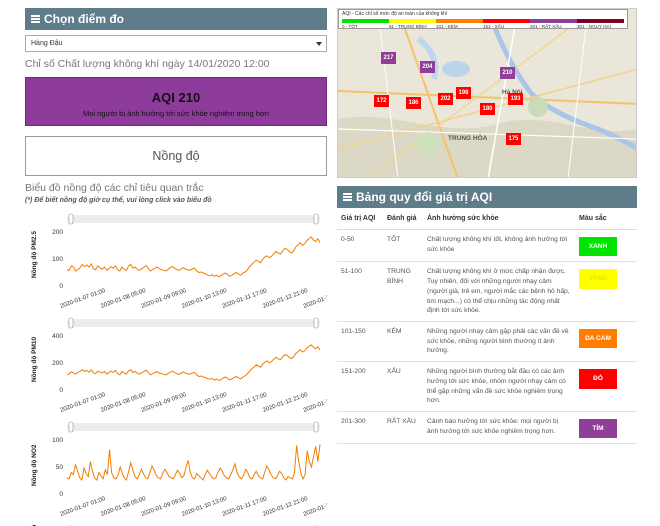  What do you see at coordinates (494, 26) in the screenshot?
I see `legend-label: 151 - XẤU` at bounding box center [494, 26].